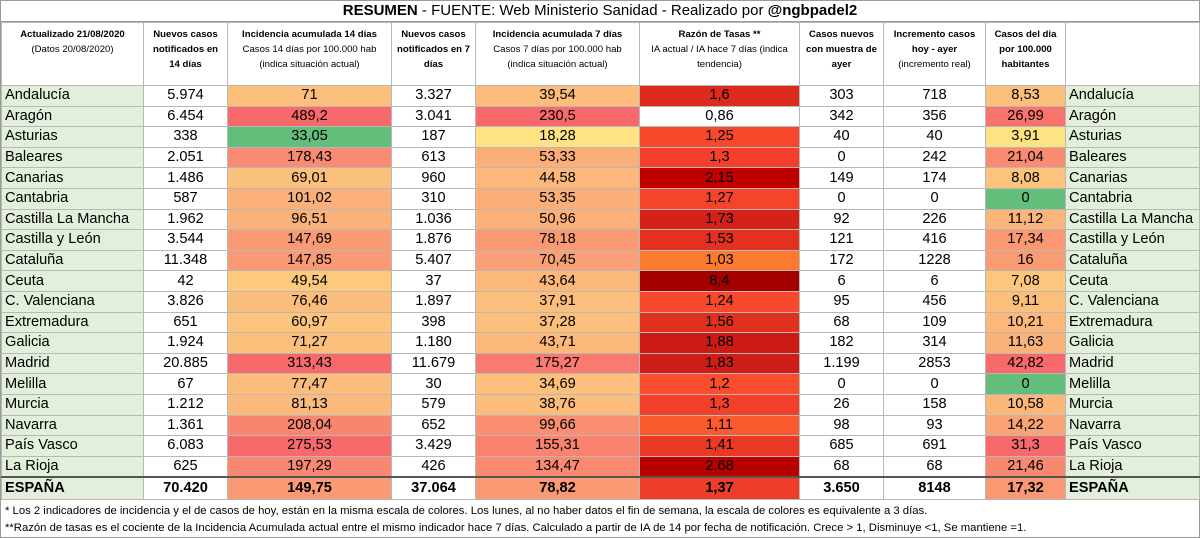 Image resolution: width=1200 pixels, height=538 pixels. What do you see at coordinates (1025, 260) in the screenshot?
I see `cell-dia: 16` at bounding box center [1025, 260].